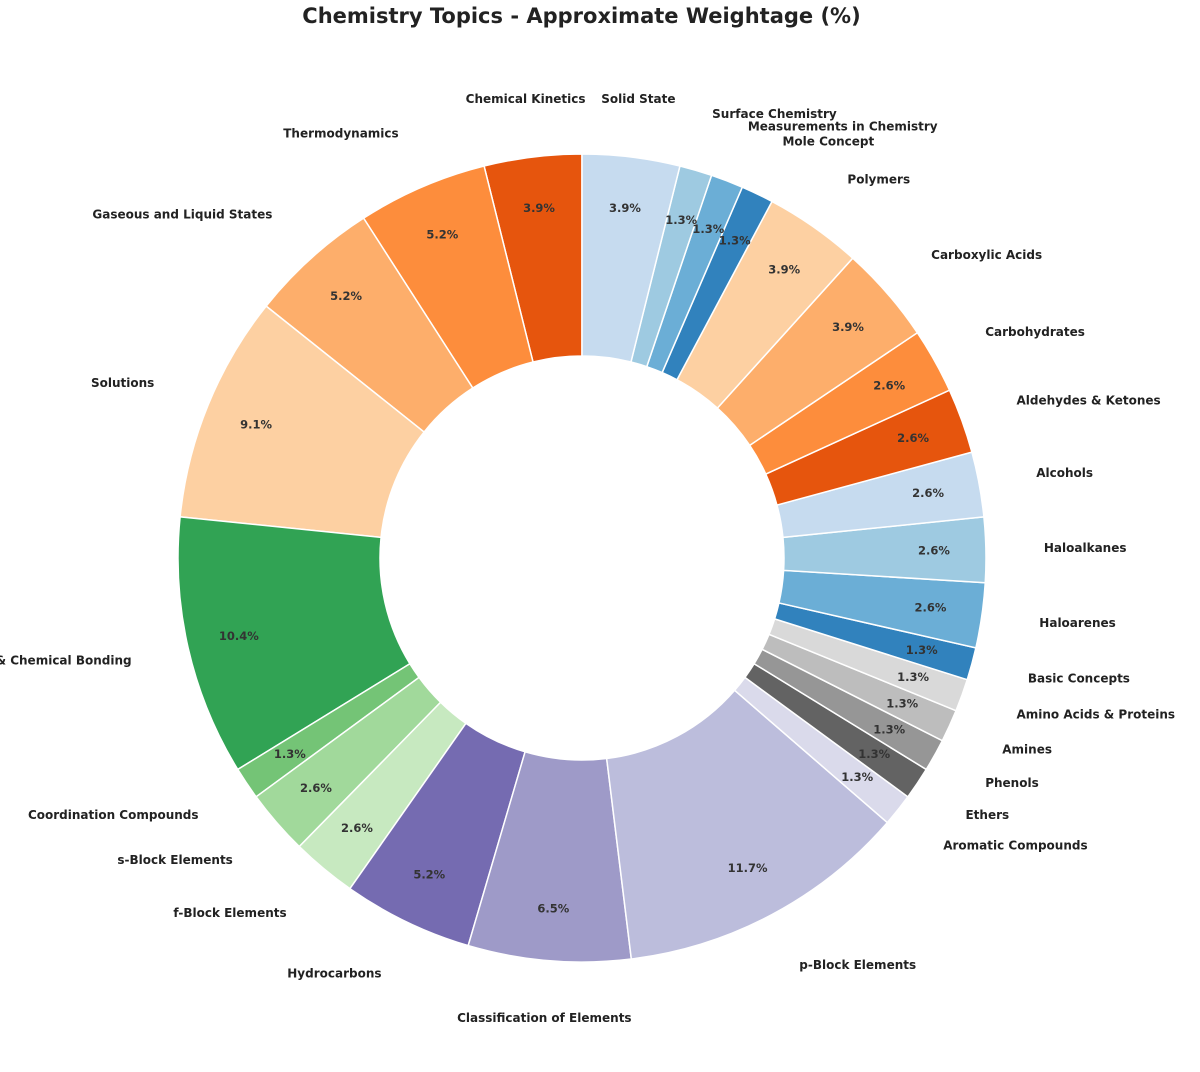  What do you see at coordinates (638, 99) in the screenshot?
I see `label-solid-state: Solid State` at bounding box center [638, 99].